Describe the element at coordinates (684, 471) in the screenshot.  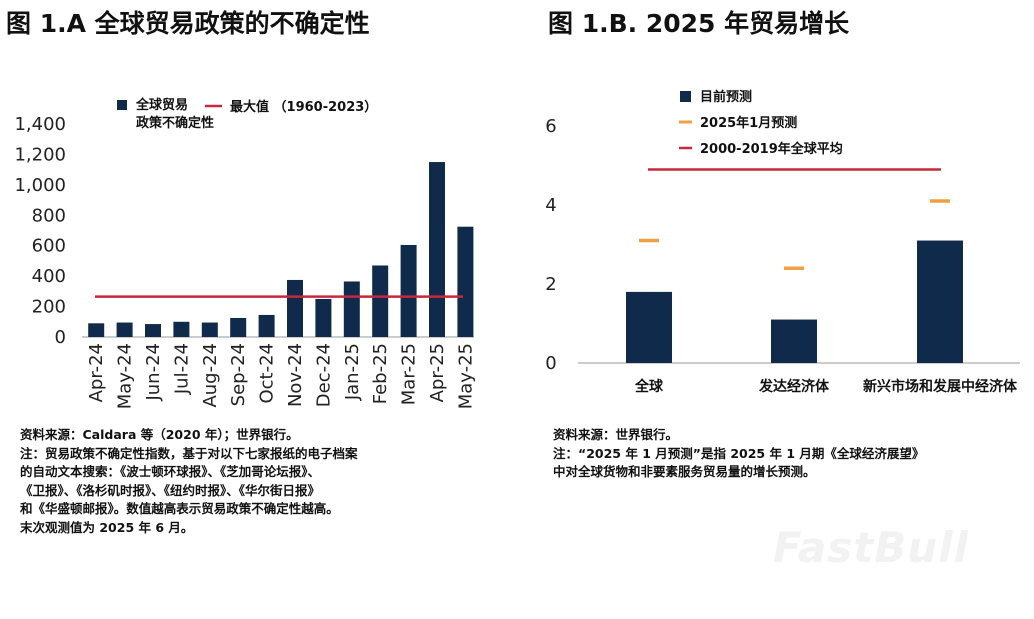
I see `chart-b-note-line: 中对全球货物和非要素服务贸易量的增长预测。` at that location.